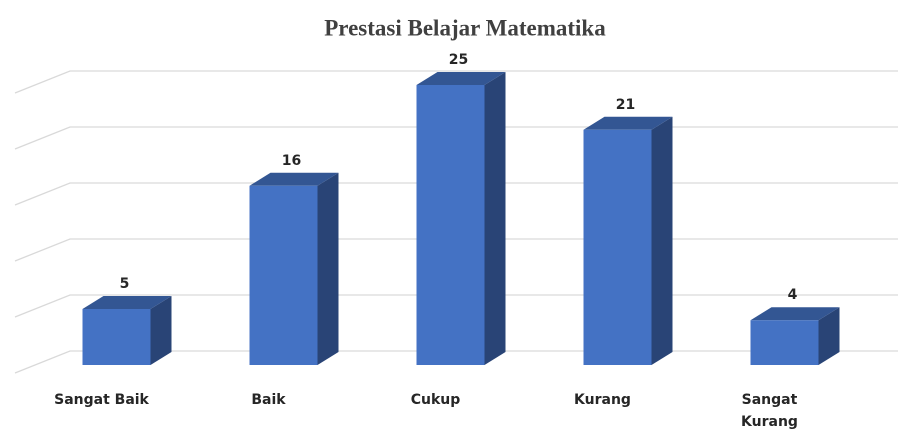  Describe the element at coordinates (465, 27) in the screenshot. I see `chart-title: Prestasi Belajar Matematika` at that location.